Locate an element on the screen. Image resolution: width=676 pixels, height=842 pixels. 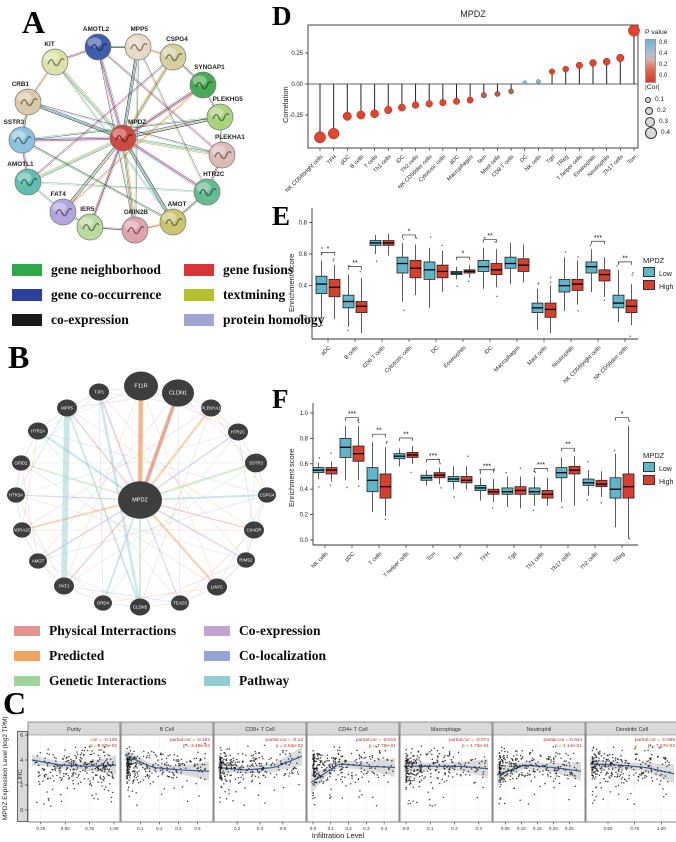
svg-text: iDC is located at coordinates (400, 159).